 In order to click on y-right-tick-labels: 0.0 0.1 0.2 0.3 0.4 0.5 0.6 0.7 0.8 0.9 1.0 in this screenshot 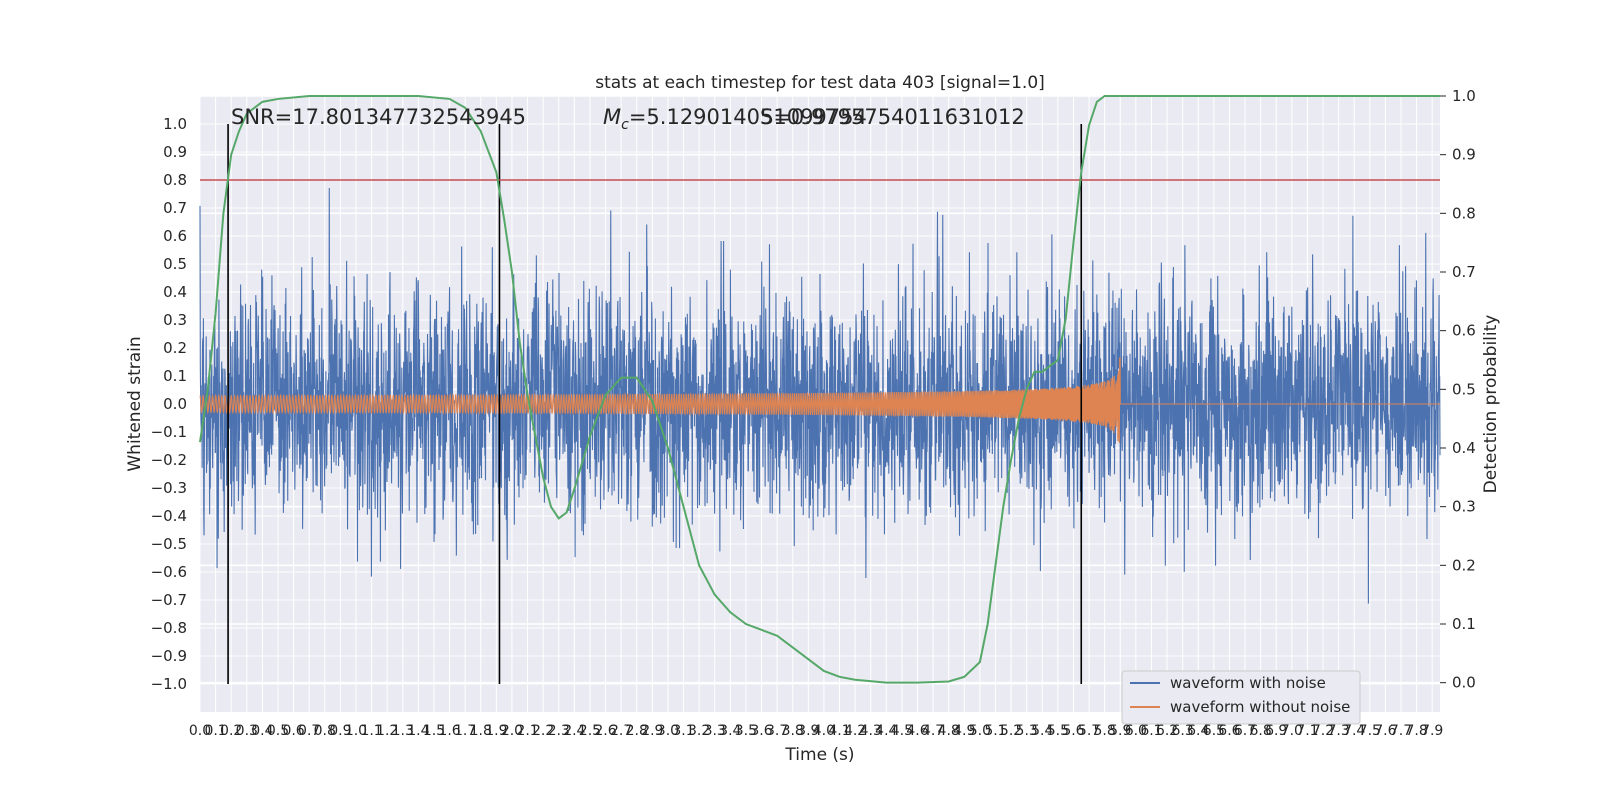, I will do `click(1458, 389)`.